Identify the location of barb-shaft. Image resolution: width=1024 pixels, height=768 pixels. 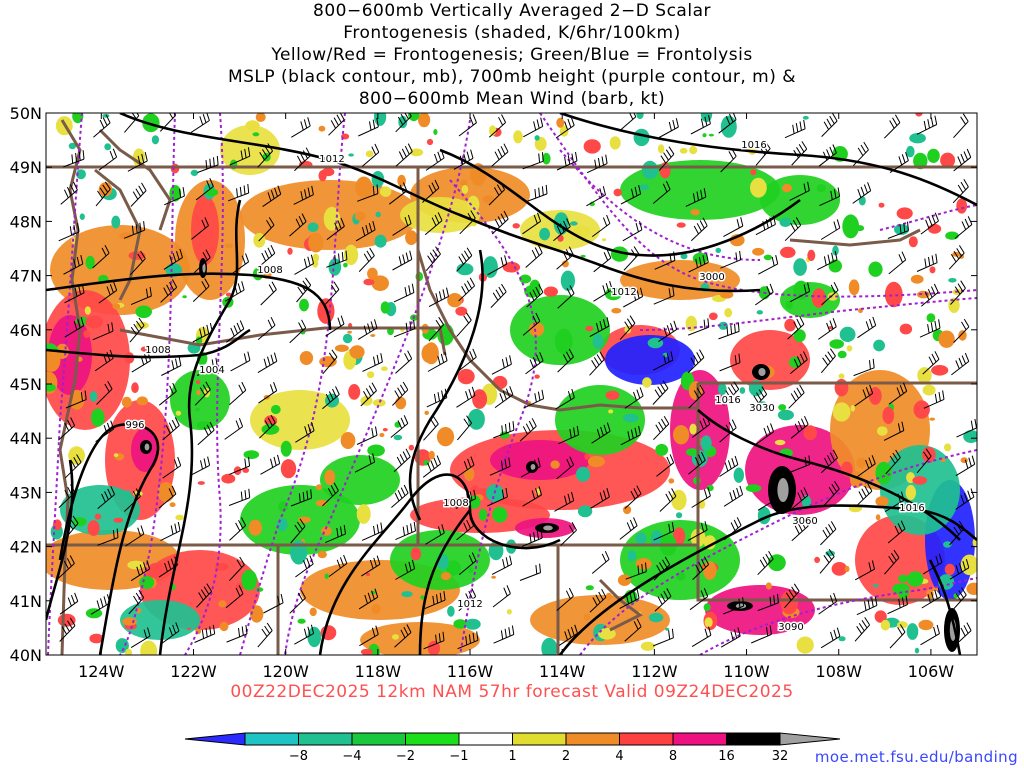
(404, 366).